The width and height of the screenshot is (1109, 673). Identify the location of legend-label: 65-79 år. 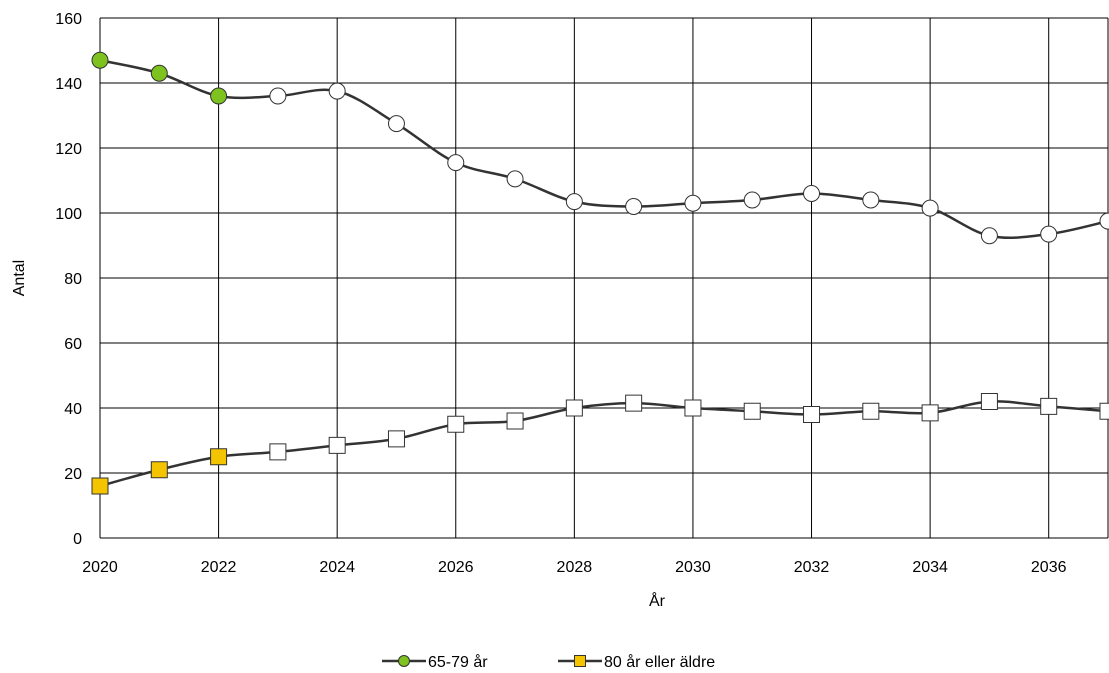
(458, 662).